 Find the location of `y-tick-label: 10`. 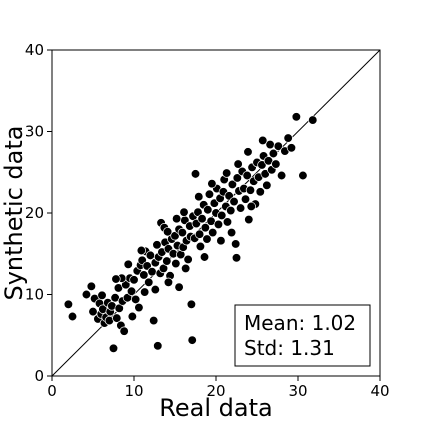

y-tick-label: 10 is located at coordinates (34, 295).